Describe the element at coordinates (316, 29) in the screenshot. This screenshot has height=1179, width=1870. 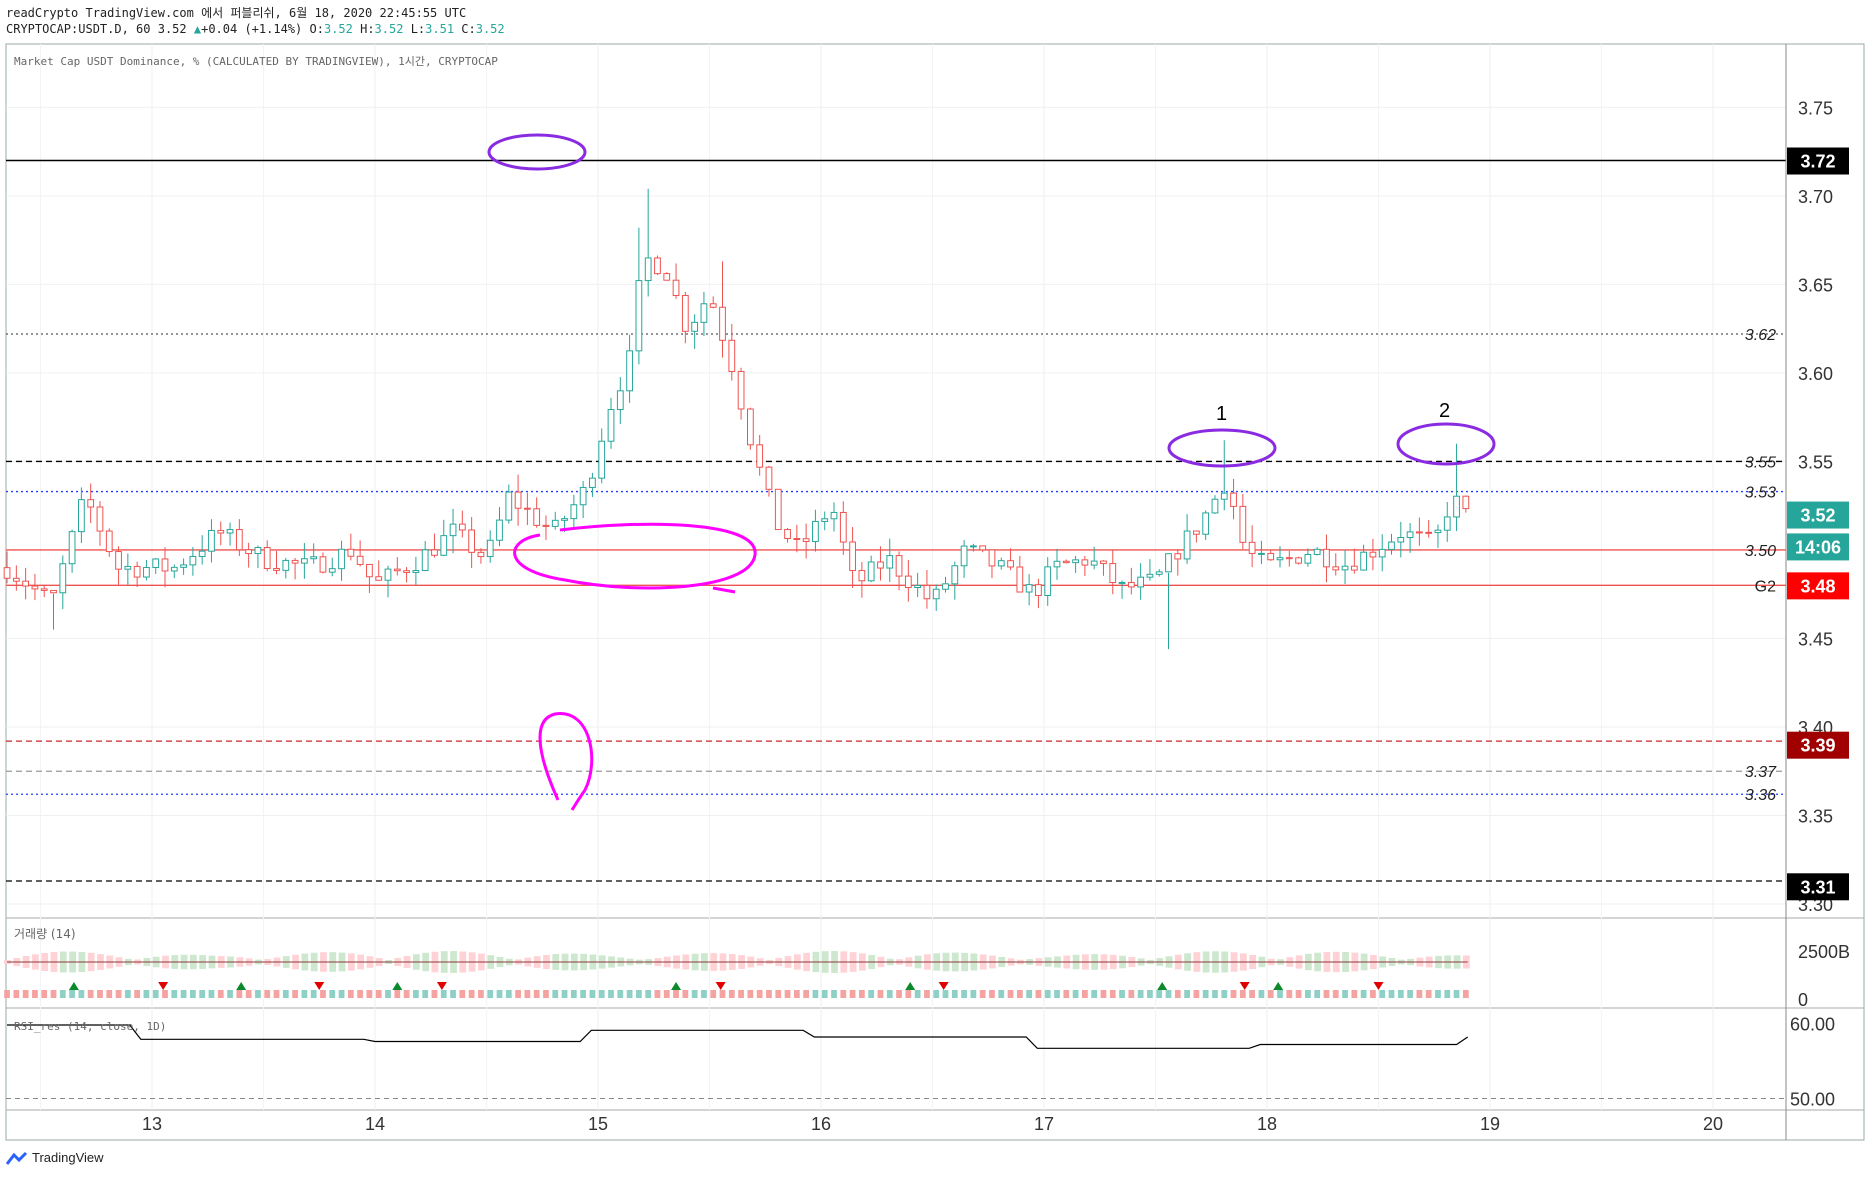
I see `open-label: O:` at that location.